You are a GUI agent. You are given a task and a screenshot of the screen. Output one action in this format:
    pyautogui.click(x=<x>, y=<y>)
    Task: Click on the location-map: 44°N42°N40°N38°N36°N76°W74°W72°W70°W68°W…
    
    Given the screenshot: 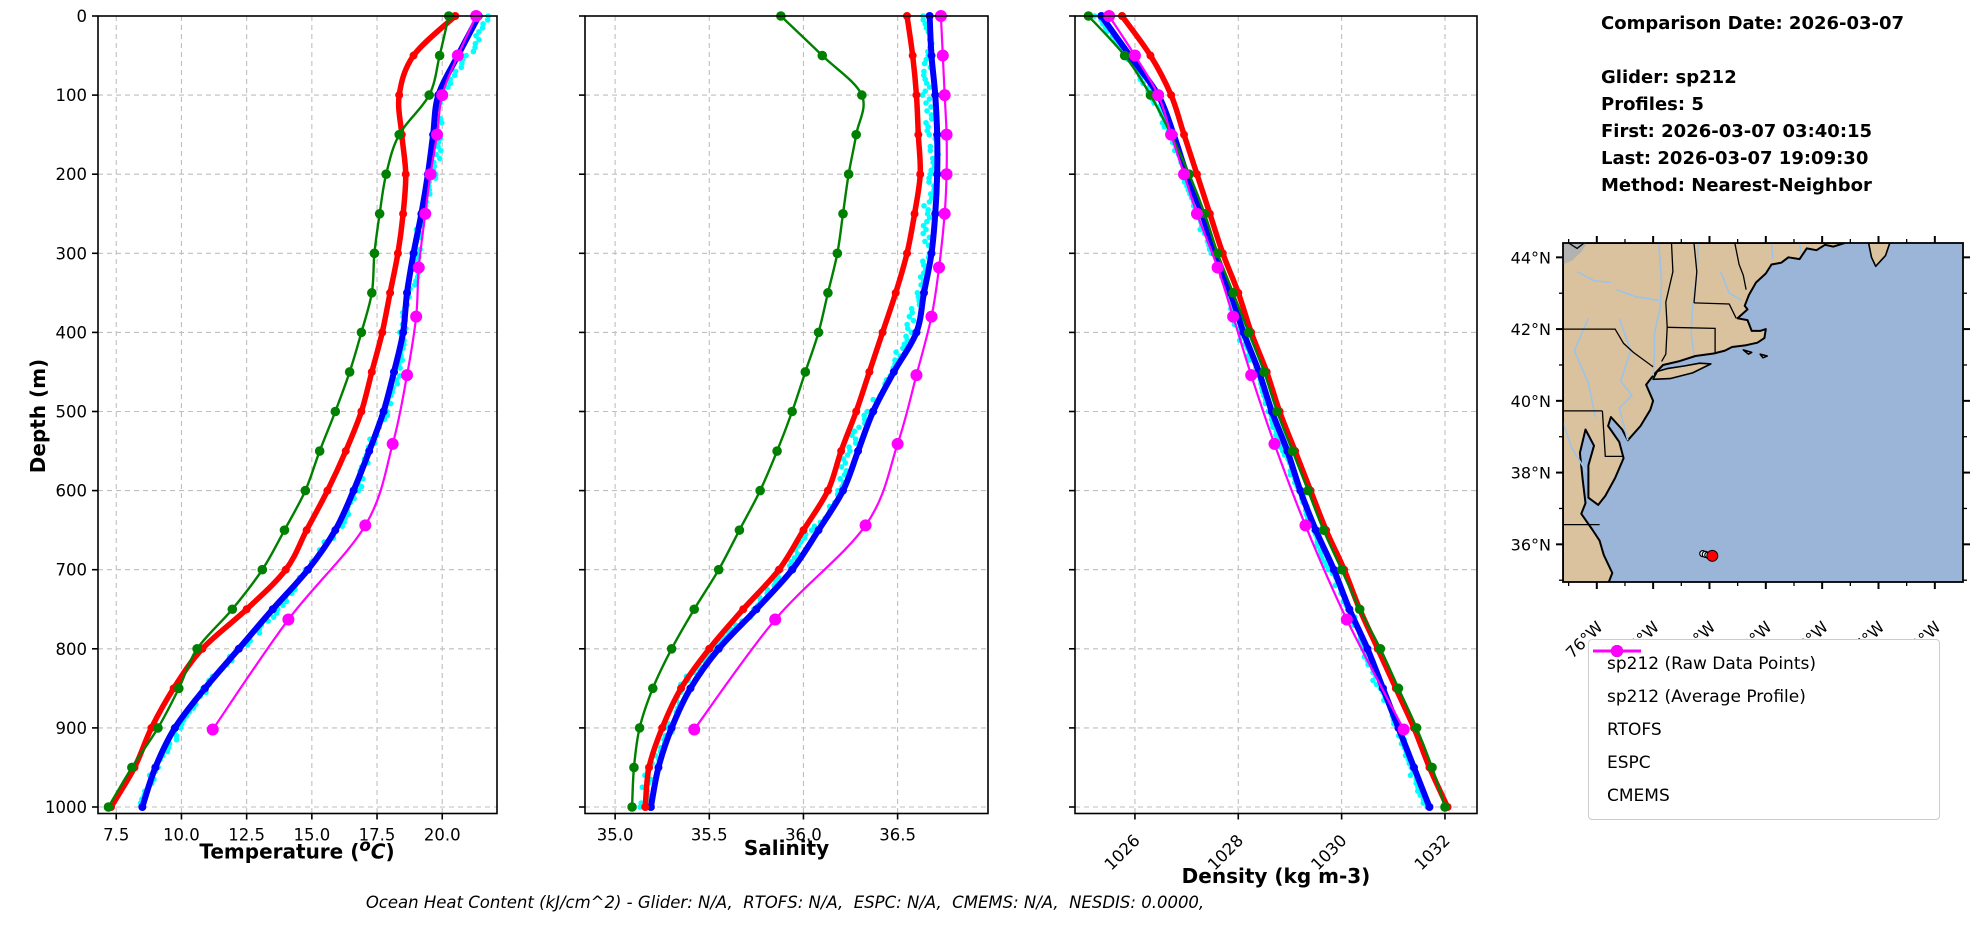 What is the action you would take?
    pyautogui.click(x=1740, y=449)
    